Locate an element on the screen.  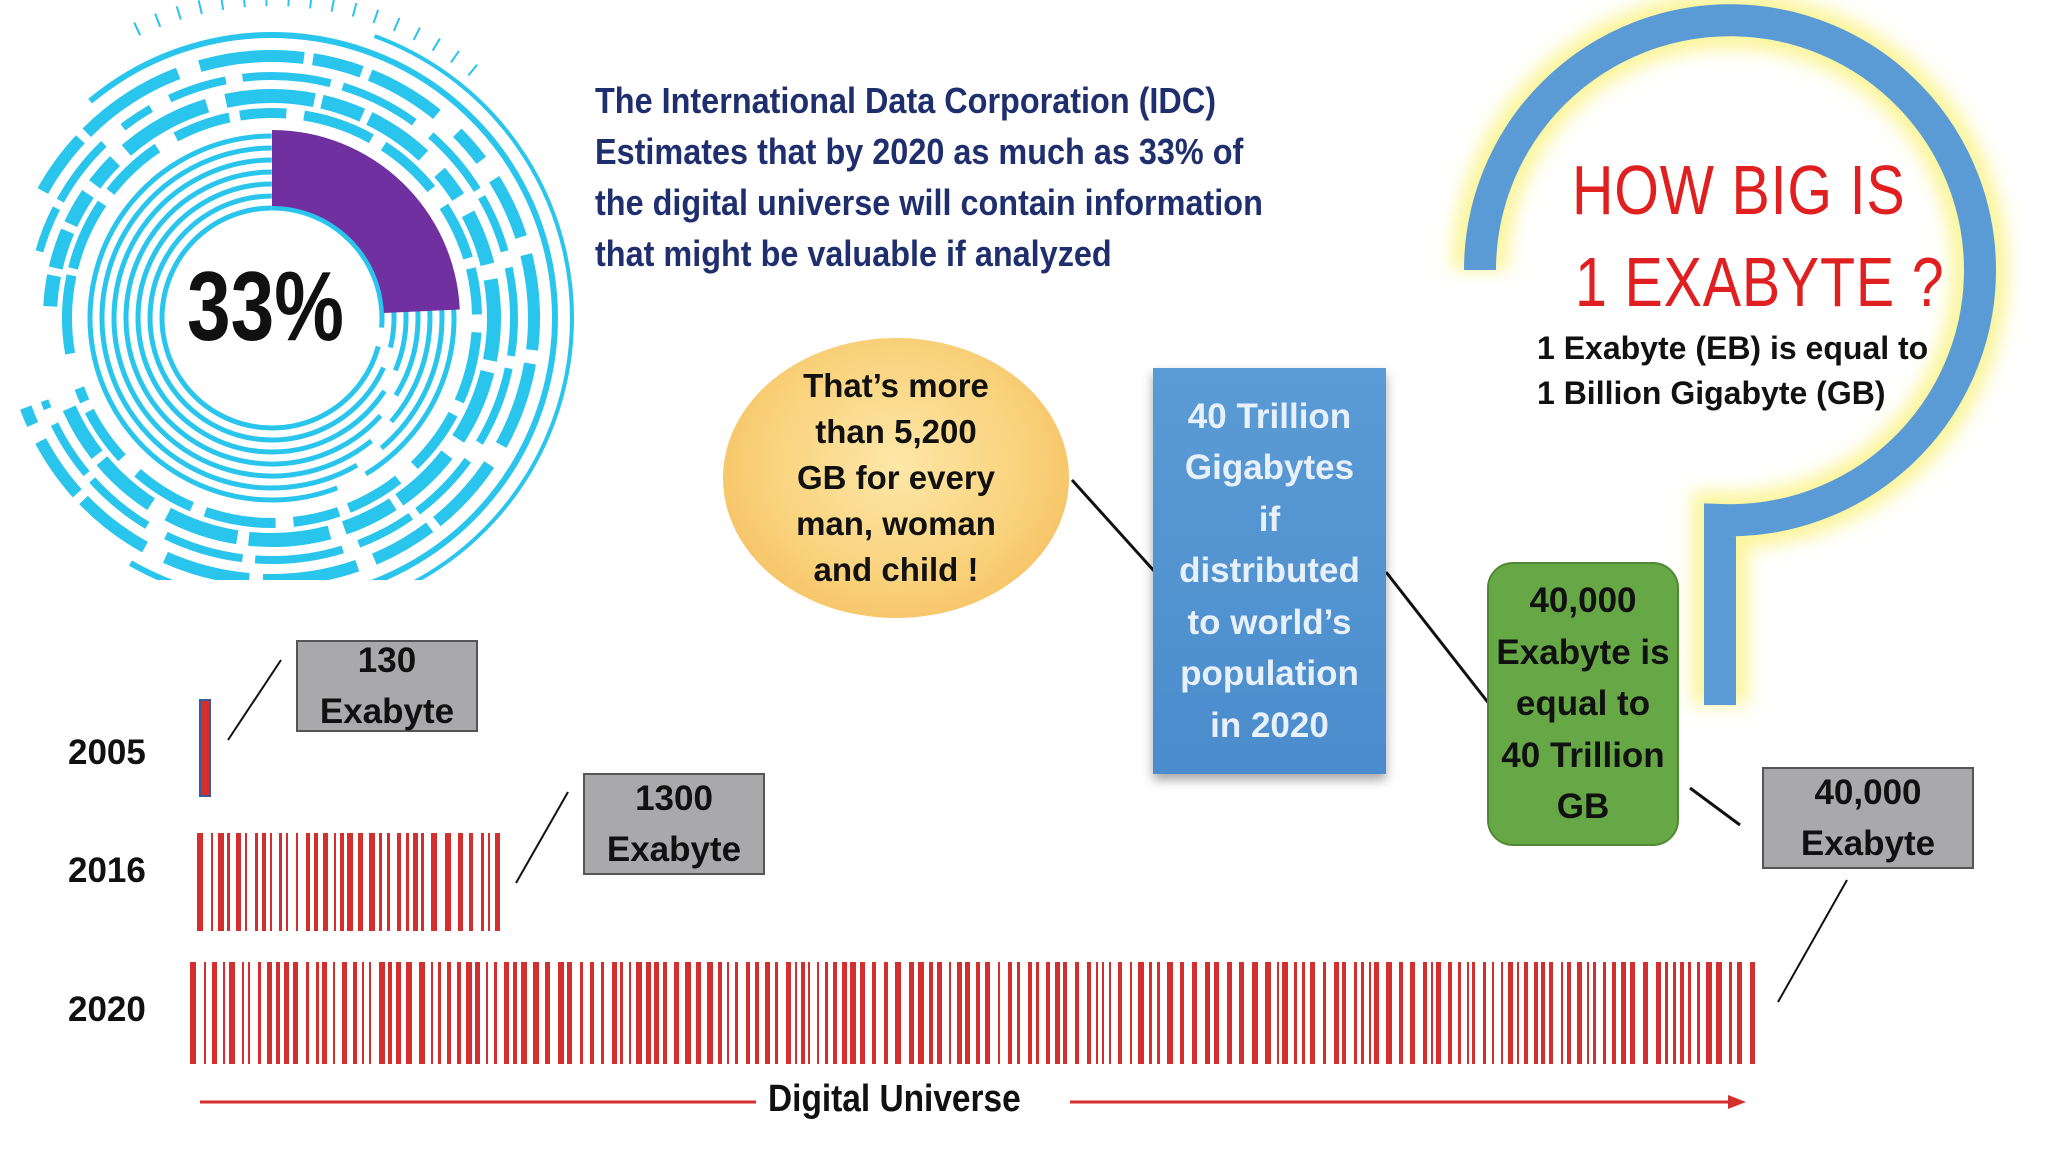
connector-2005 is located at coordinates (254, 700).